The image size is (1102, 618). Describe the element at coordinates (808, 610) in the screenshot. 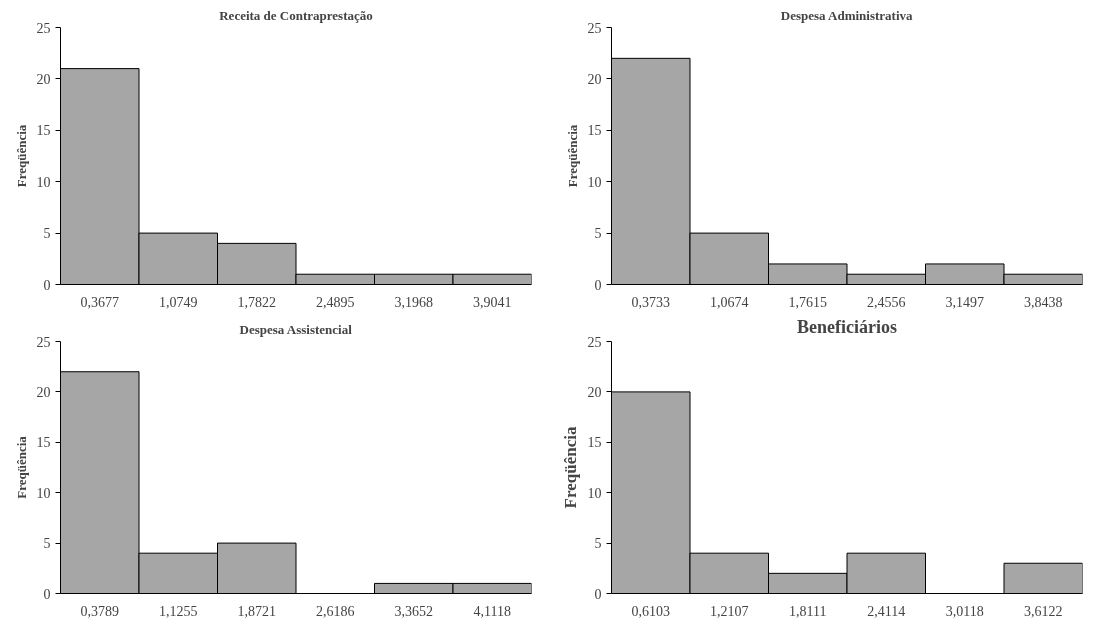

I see `x-tick-label: 1,8111` at that location.